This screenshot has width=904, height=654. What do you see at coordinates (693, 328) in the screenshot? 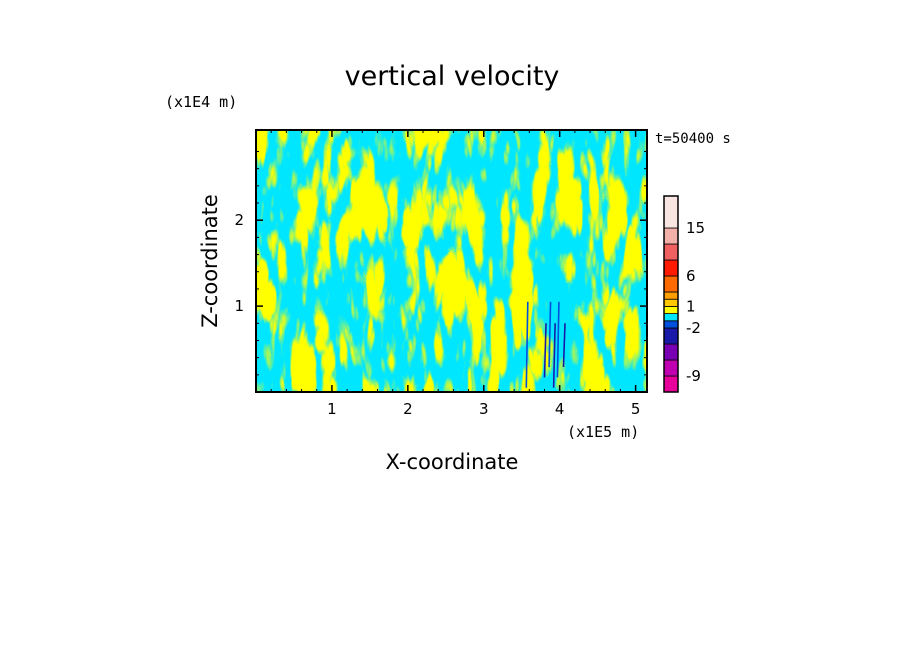
I see `colorbar-tick-label: -2` at bounding box center [693, 328].